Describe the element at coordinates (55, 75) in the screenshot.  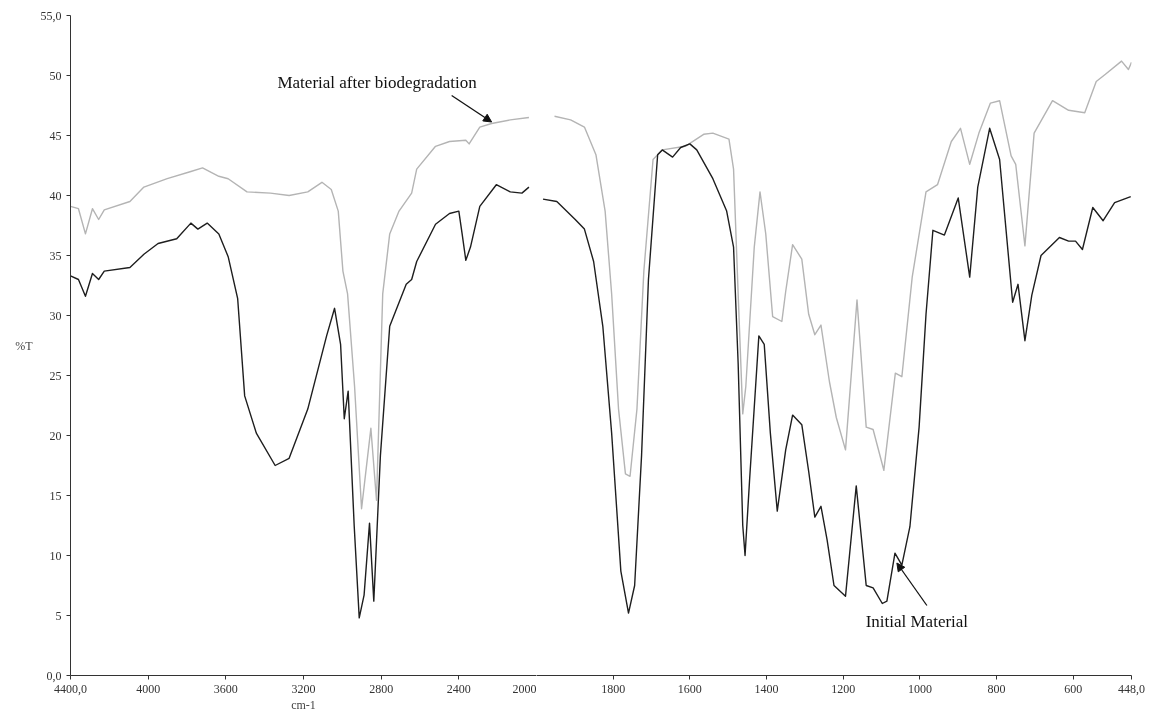
I see `y-tick-label: 50` at that location.